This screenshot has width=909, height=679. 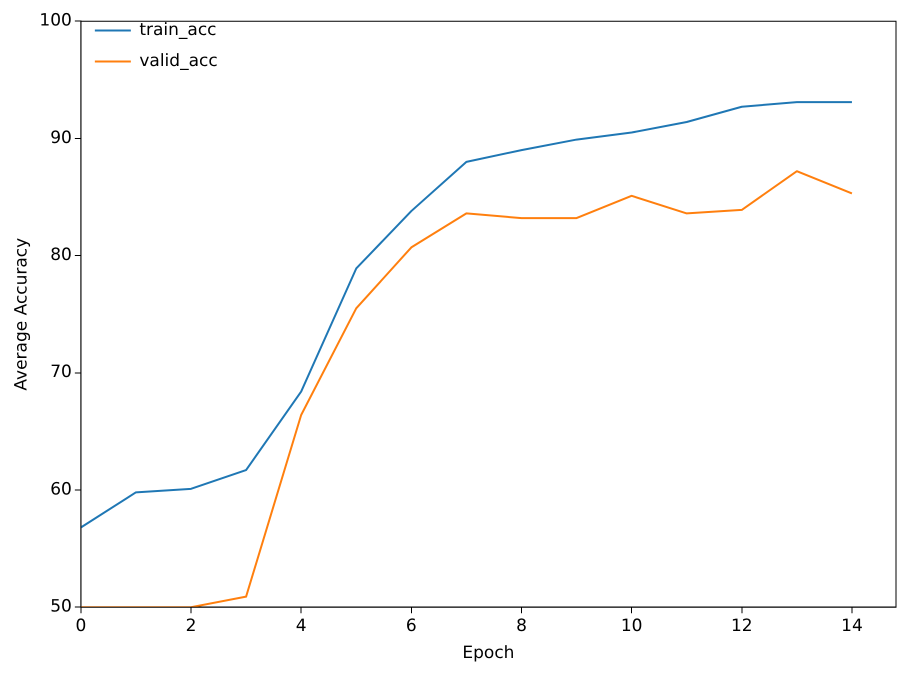 I want to click on x-tick-label: 4, so click(x=301, y=626).